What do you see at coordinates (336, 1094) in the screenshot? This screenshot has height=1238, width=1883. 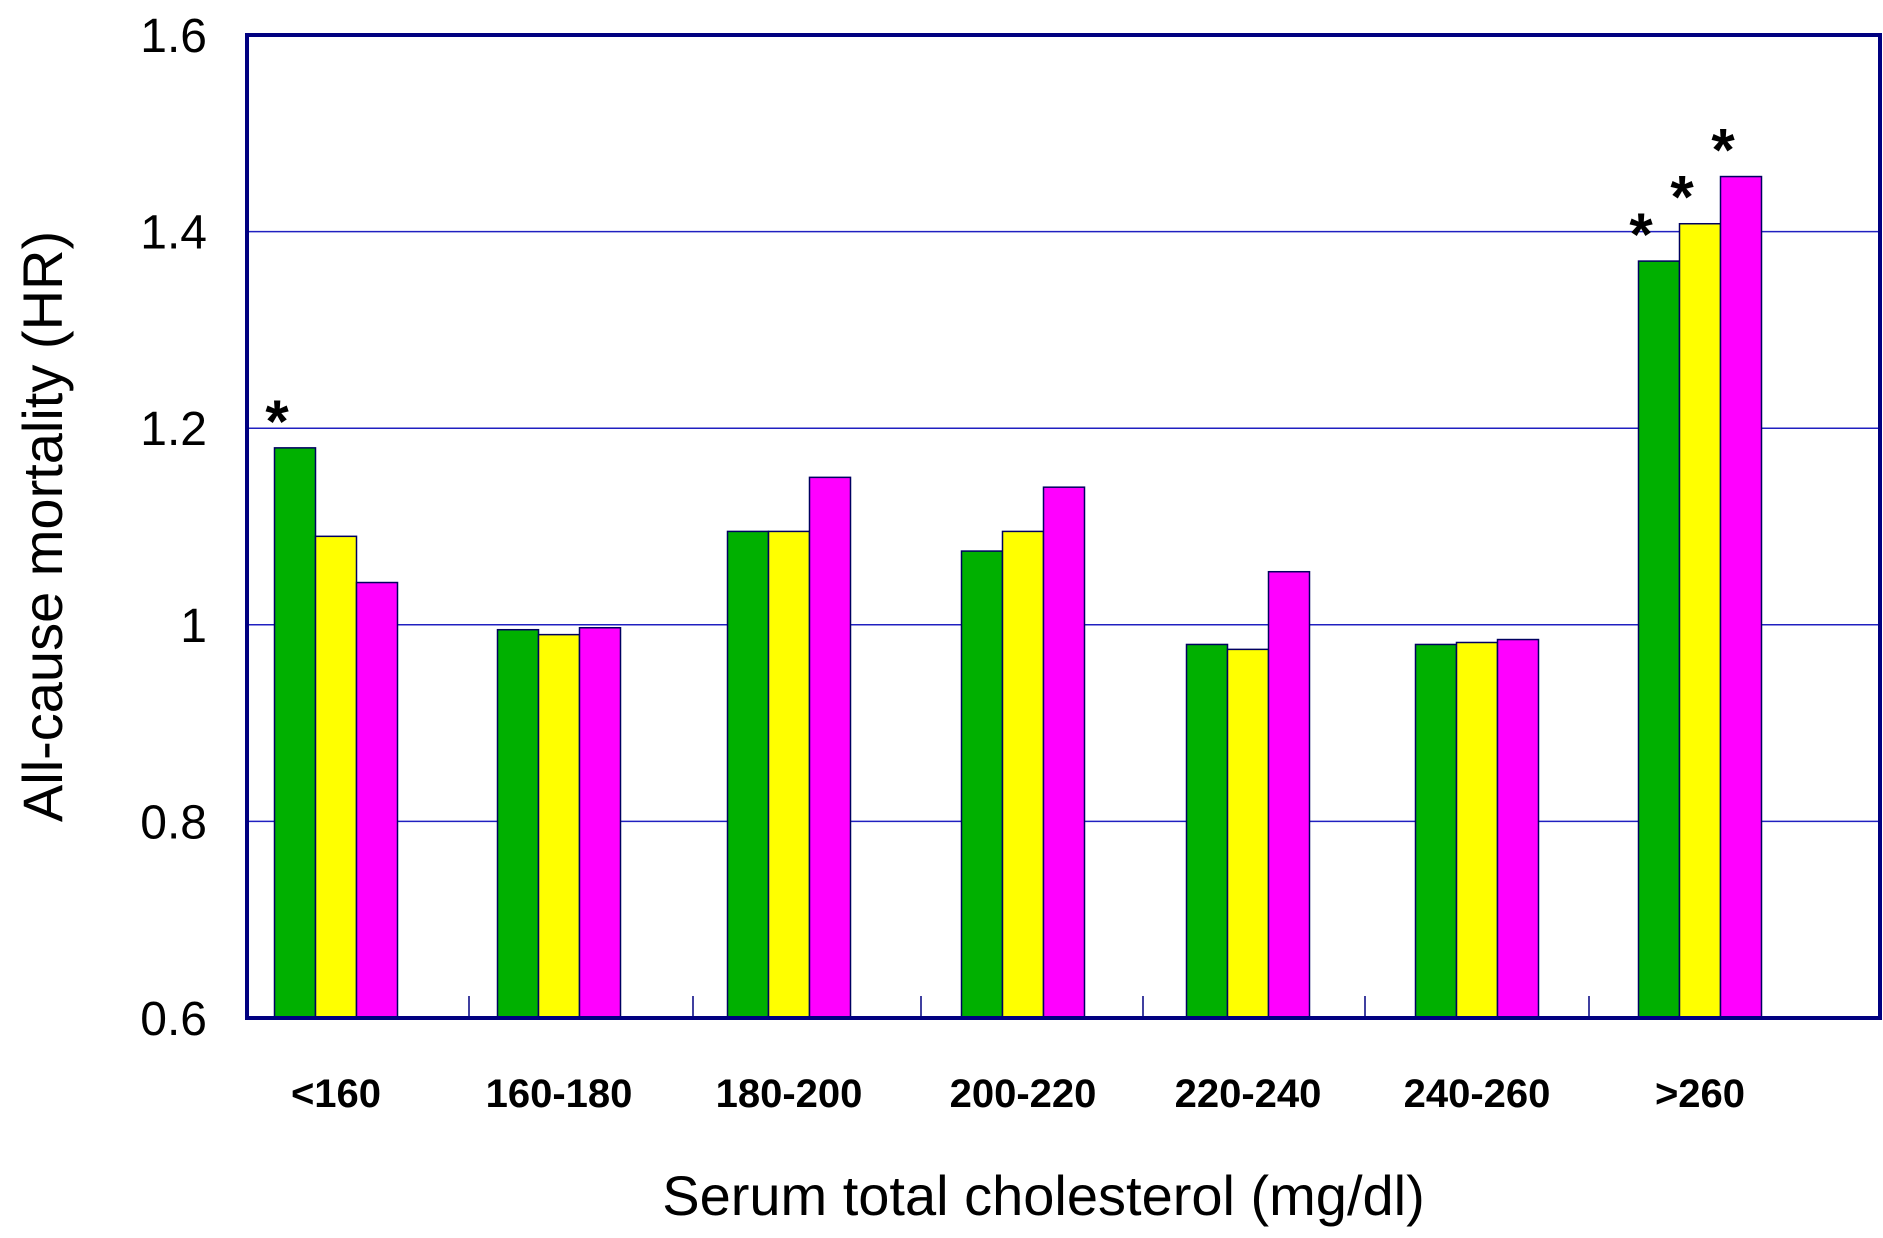 I see `x-category-label-0: <160` at bounding box center [336, 1094].